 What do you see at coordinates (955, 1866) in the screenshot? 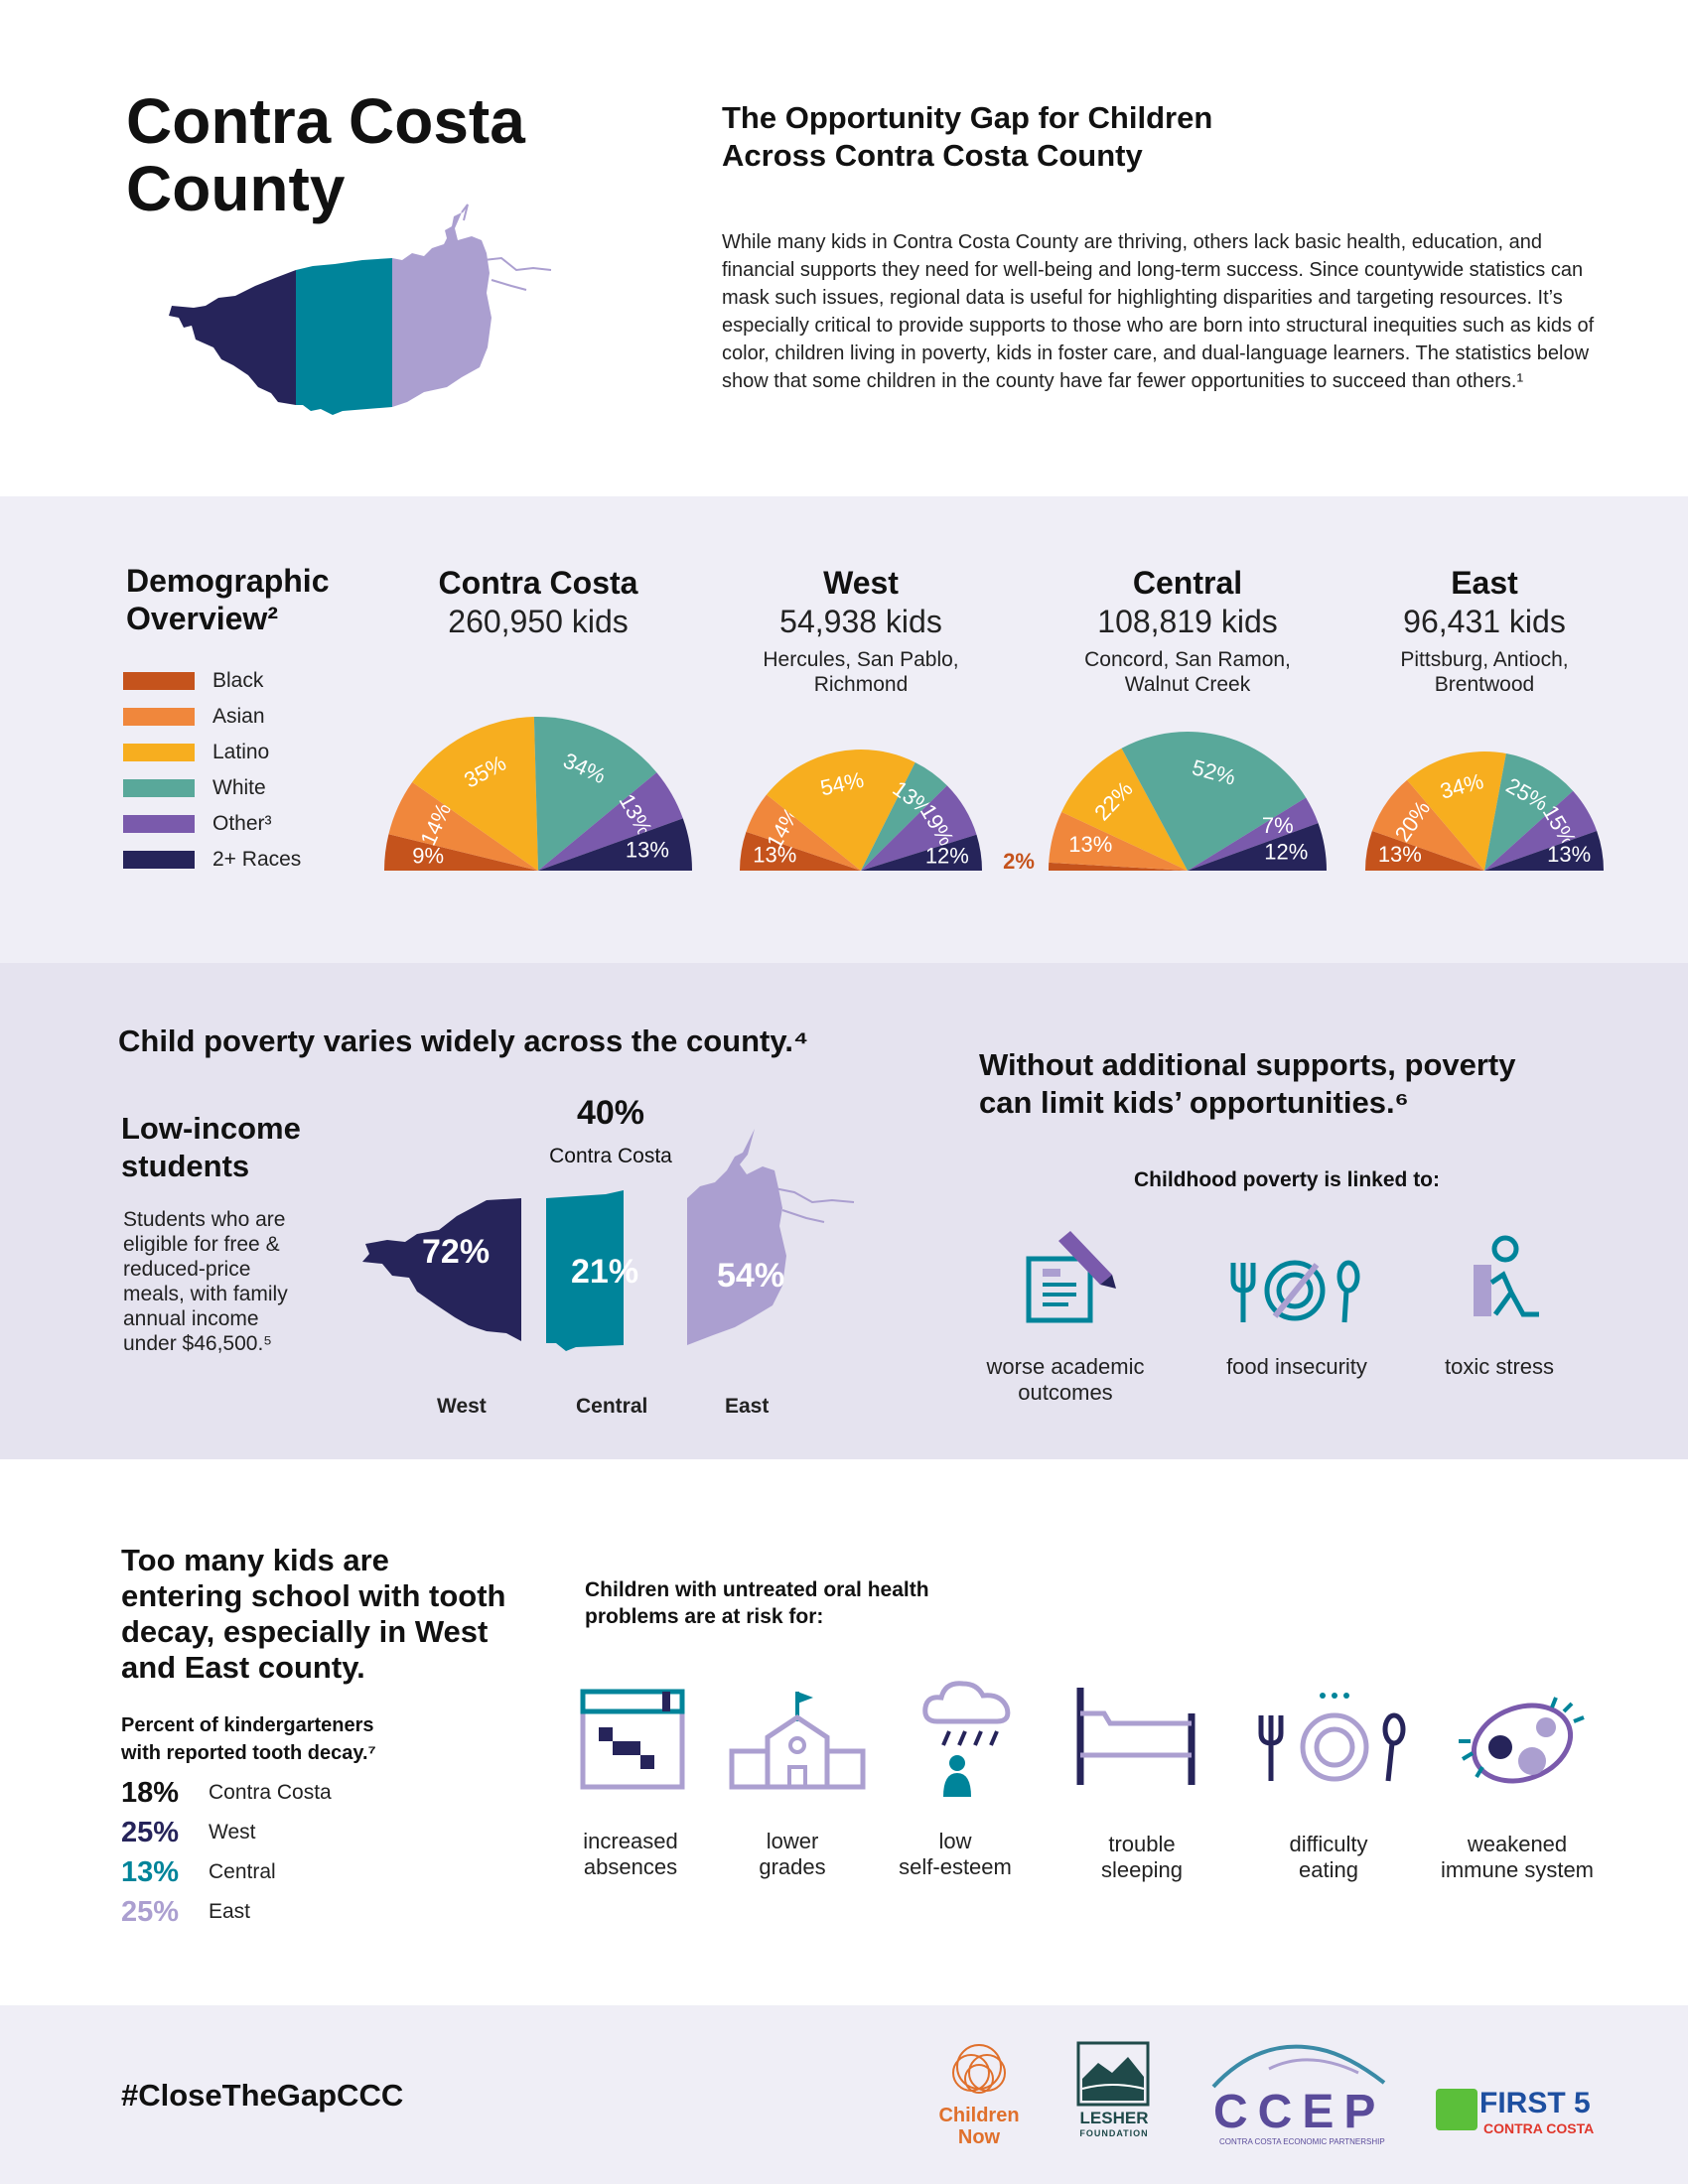
I see `risk-label-line2: self-esteem` at bounding box center [955, 1866].